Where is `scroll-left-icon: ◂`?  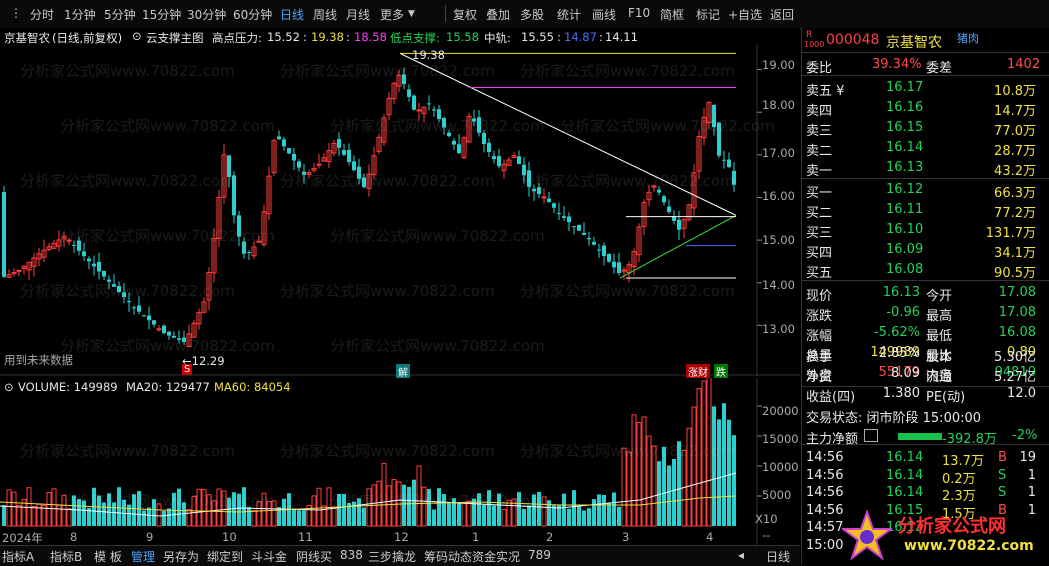 scroll-left-icon: ◂ is located at coordinates (741, 555).